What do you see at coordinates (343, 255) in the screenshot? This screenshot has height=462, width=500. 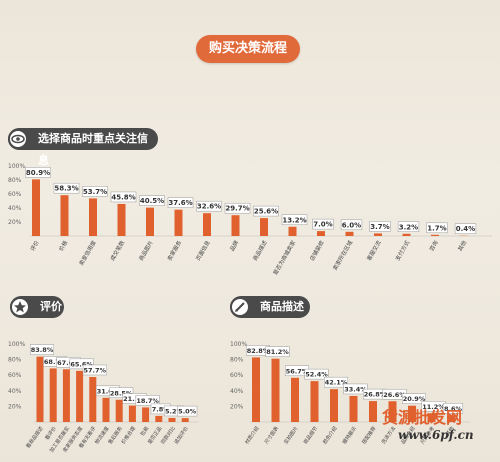 I see `category-label: 卖家所在区域` at bounding box center [343, 255].